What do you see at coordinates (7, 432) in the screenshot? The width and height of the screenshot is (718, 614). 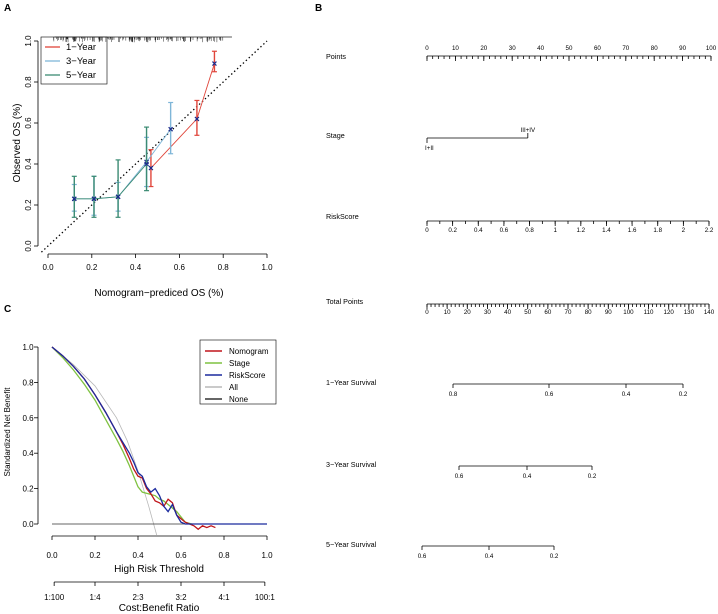 I see `dca-ylabel: Standardized Net Benefit` at bounding box center [7, 432].